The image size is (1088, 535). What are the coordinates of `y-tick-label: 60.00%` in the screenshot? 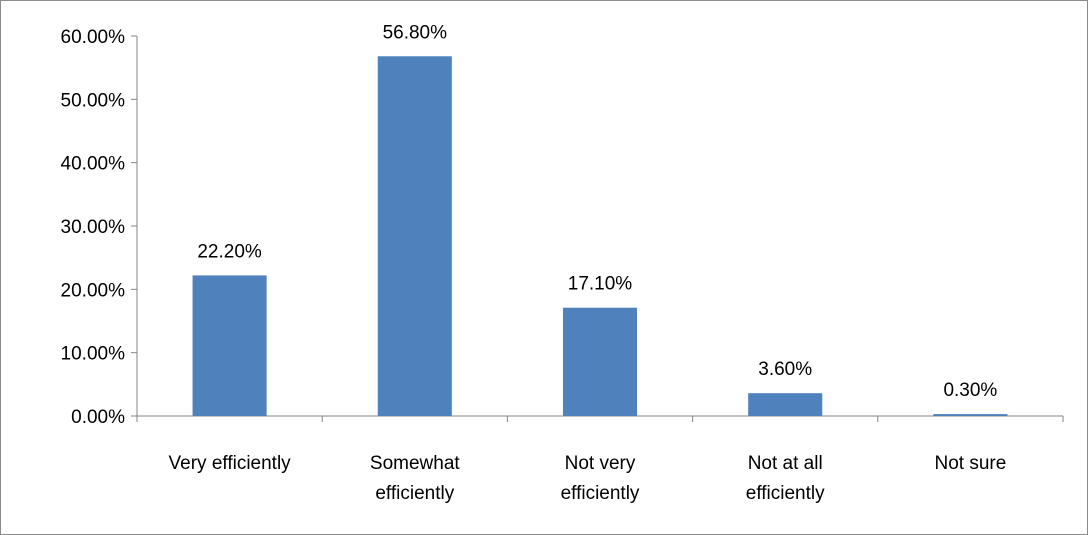 It's located at (93, 37).